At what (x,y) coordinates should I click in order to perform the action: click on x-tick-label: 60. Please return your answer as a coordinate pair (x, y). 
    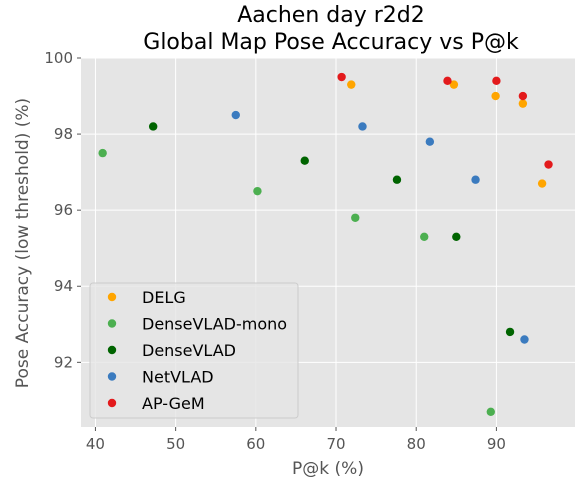
    Looking at the image, I should click on (255, 444).